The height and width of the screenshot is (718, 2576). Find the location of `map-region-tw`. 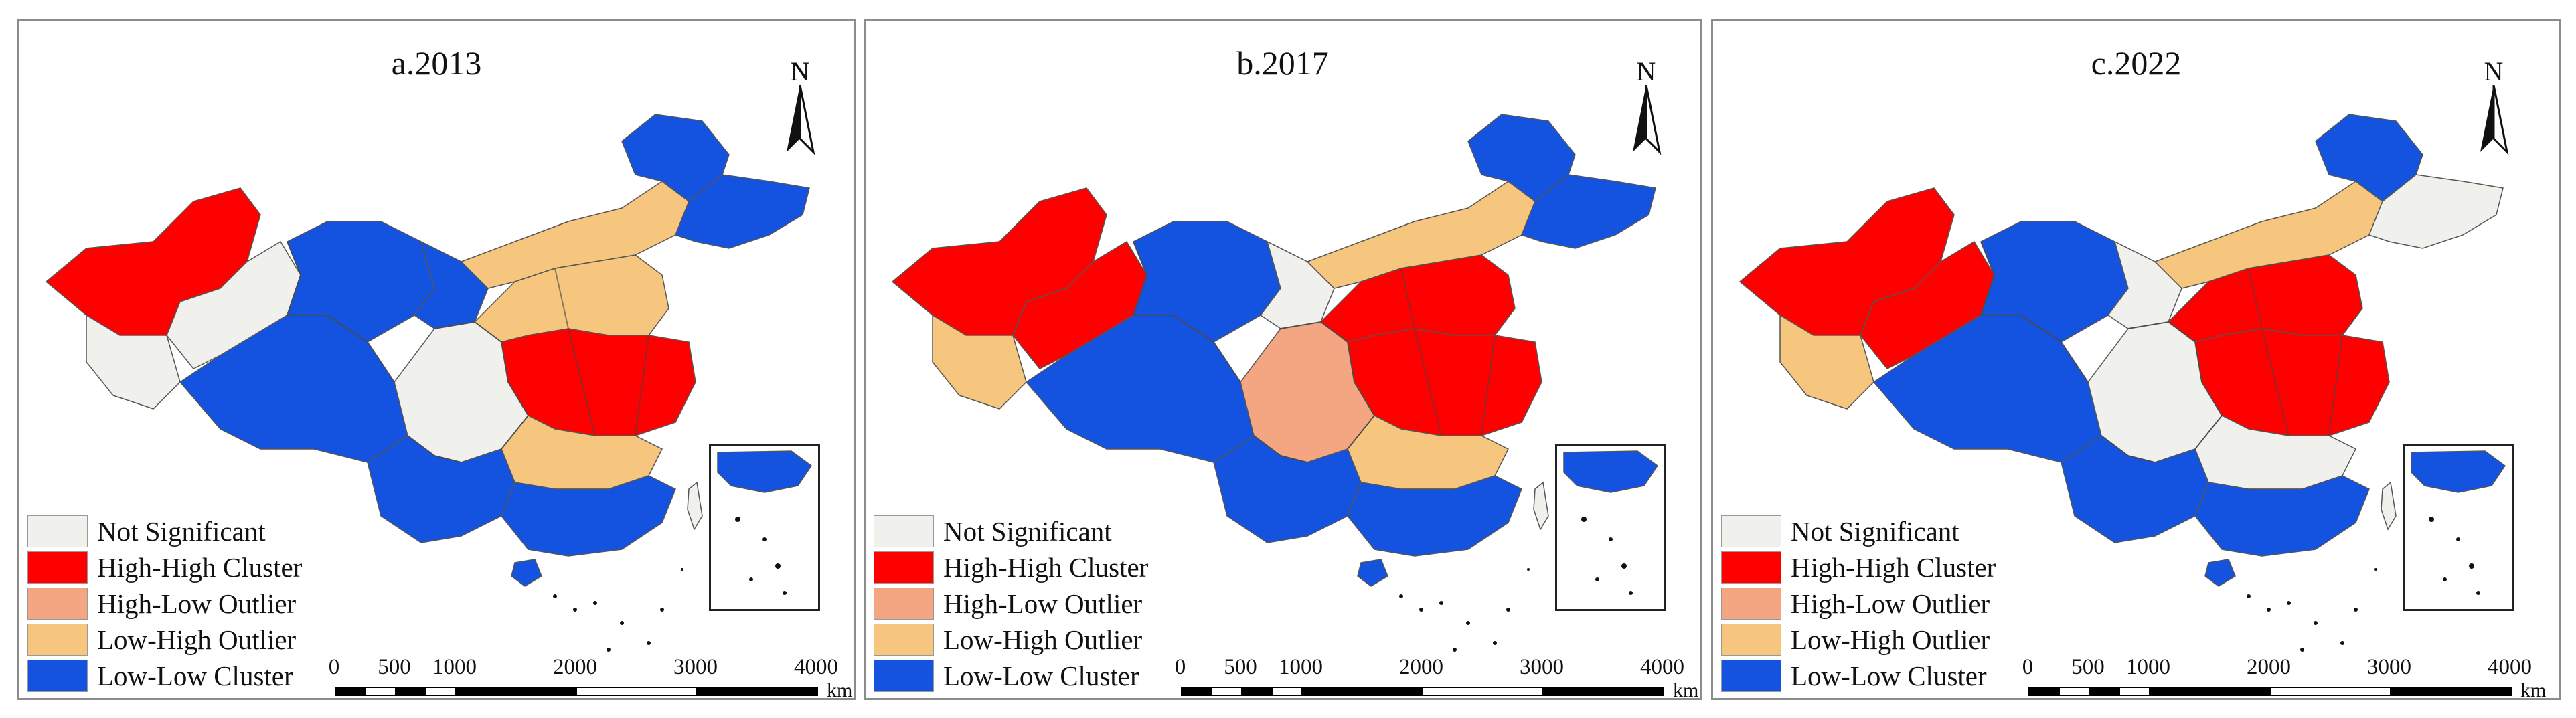

map-region-tw is located at coordinates (2389, 506).